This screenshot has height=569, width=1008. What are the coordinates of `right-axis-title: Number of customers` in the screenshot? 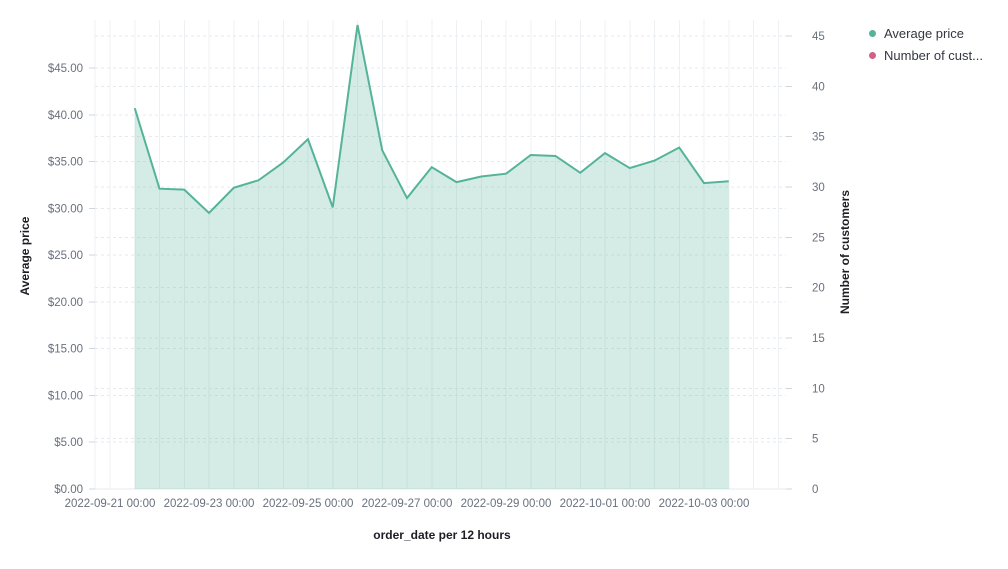 It's located at (845, 252).